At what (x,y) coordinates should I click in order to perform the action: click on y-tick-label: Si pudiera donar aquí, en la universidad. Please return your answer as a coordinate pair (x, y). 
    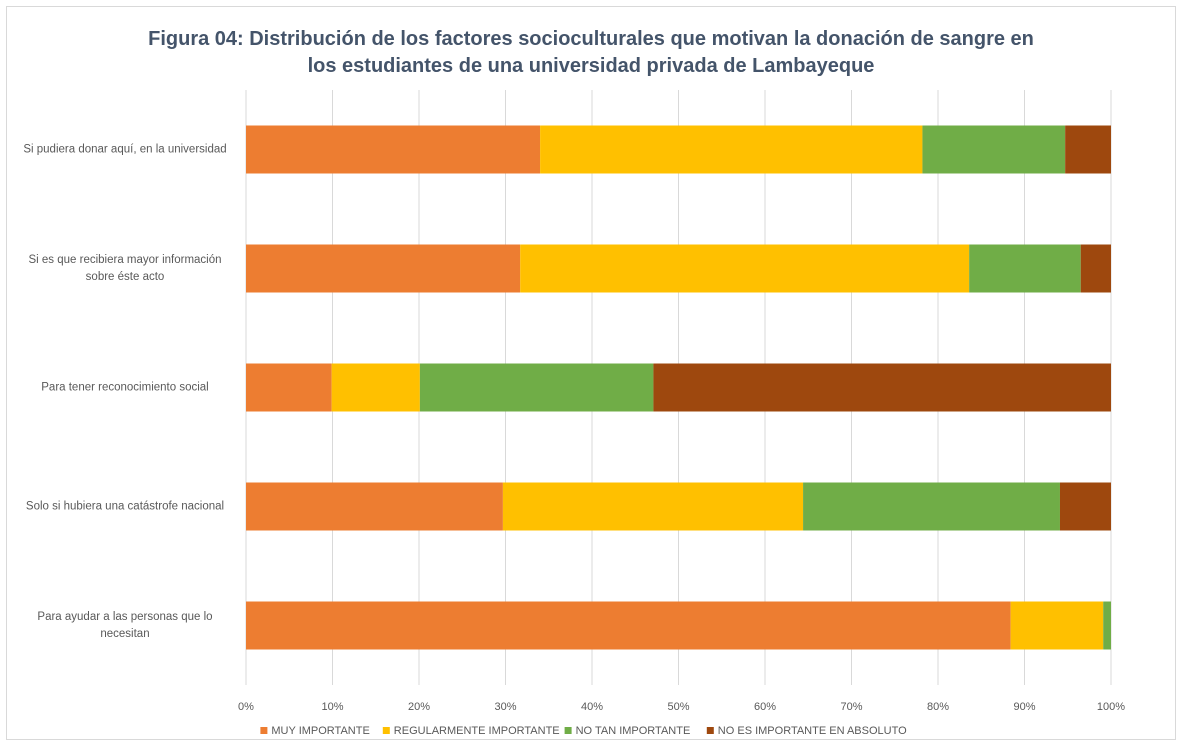
    Looking at the image, I should click on (125, 149).